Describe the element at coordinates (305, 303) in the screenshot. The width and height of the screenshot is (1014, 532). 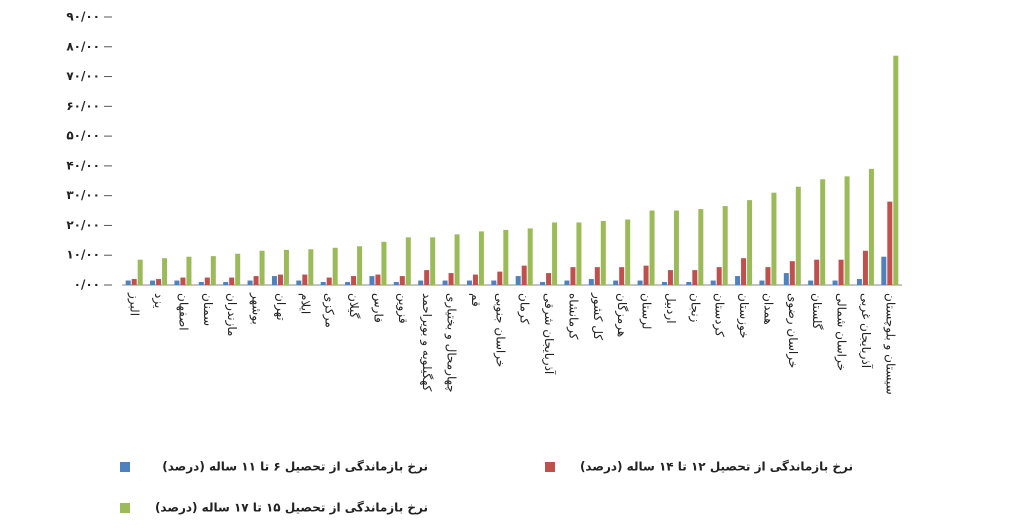
I see `x-tick-label: ایلام` at that location.